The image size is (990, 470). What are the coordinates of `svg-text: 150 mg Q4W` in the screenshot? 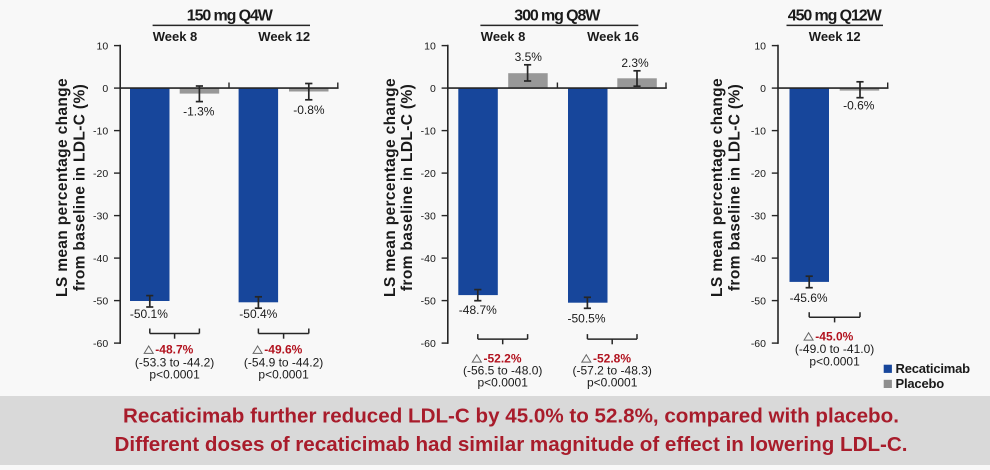 It's located at (230, 16).